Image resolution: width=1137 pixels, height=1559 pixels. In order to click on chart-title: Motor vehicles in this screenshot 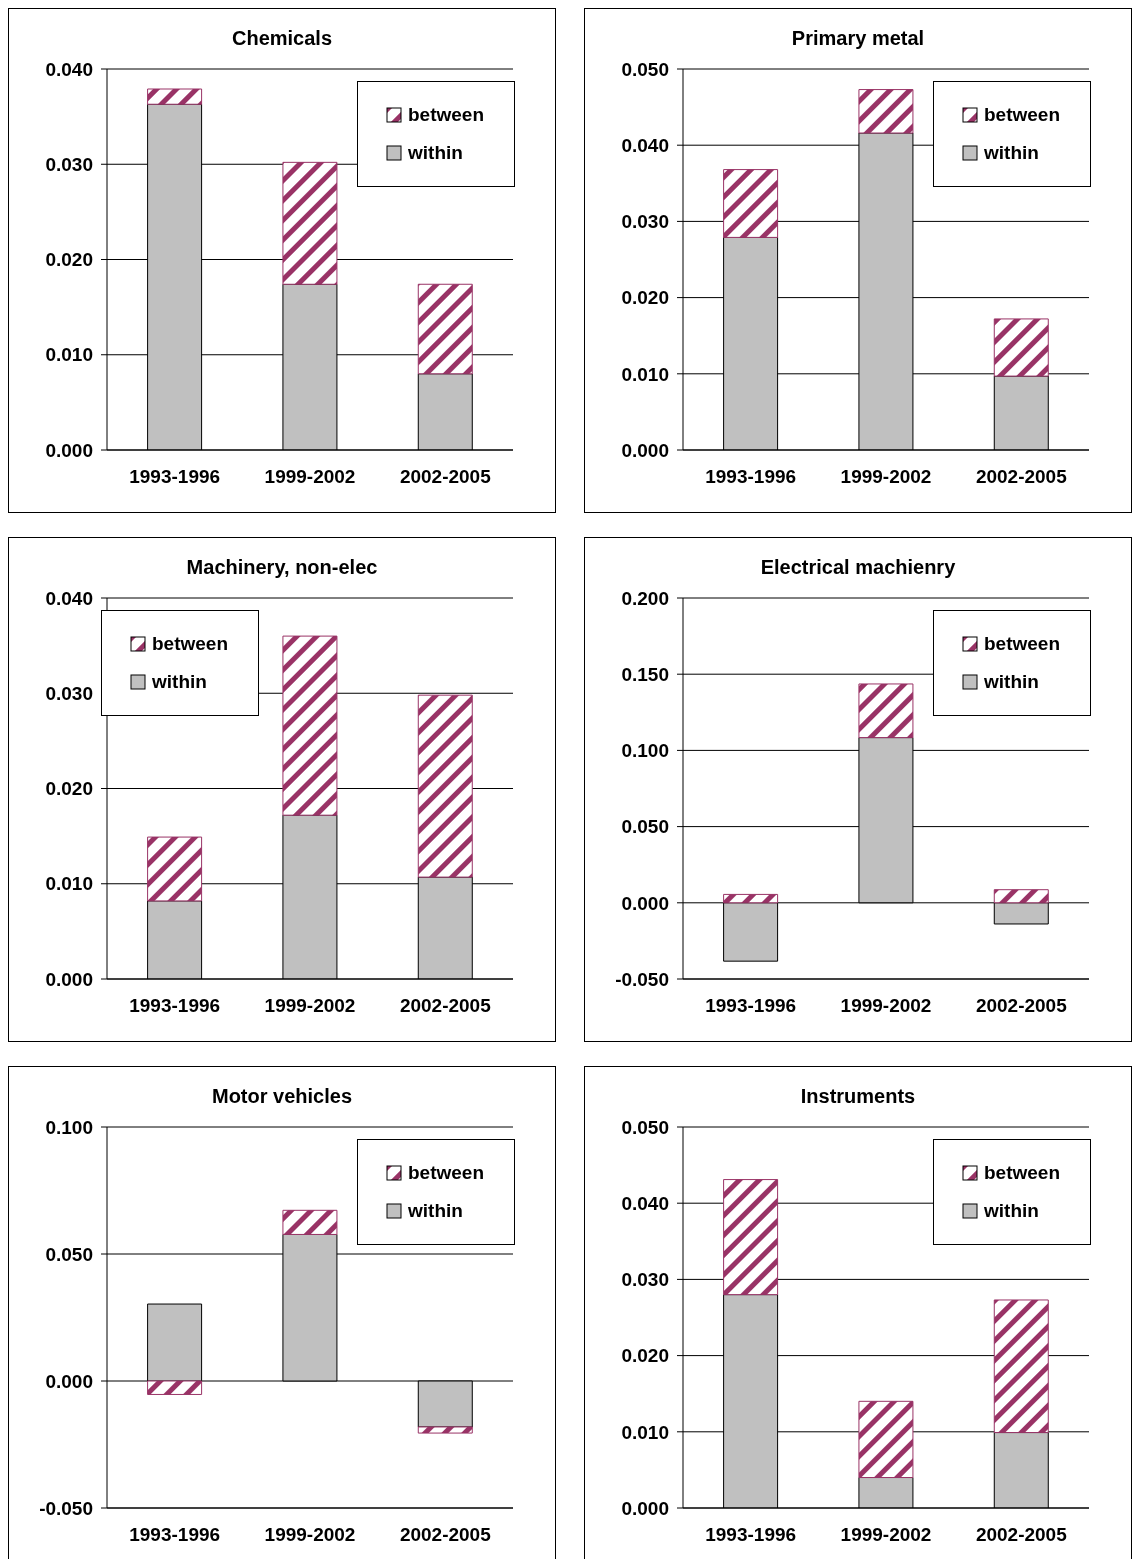, I will do `click(281, 1096)`.